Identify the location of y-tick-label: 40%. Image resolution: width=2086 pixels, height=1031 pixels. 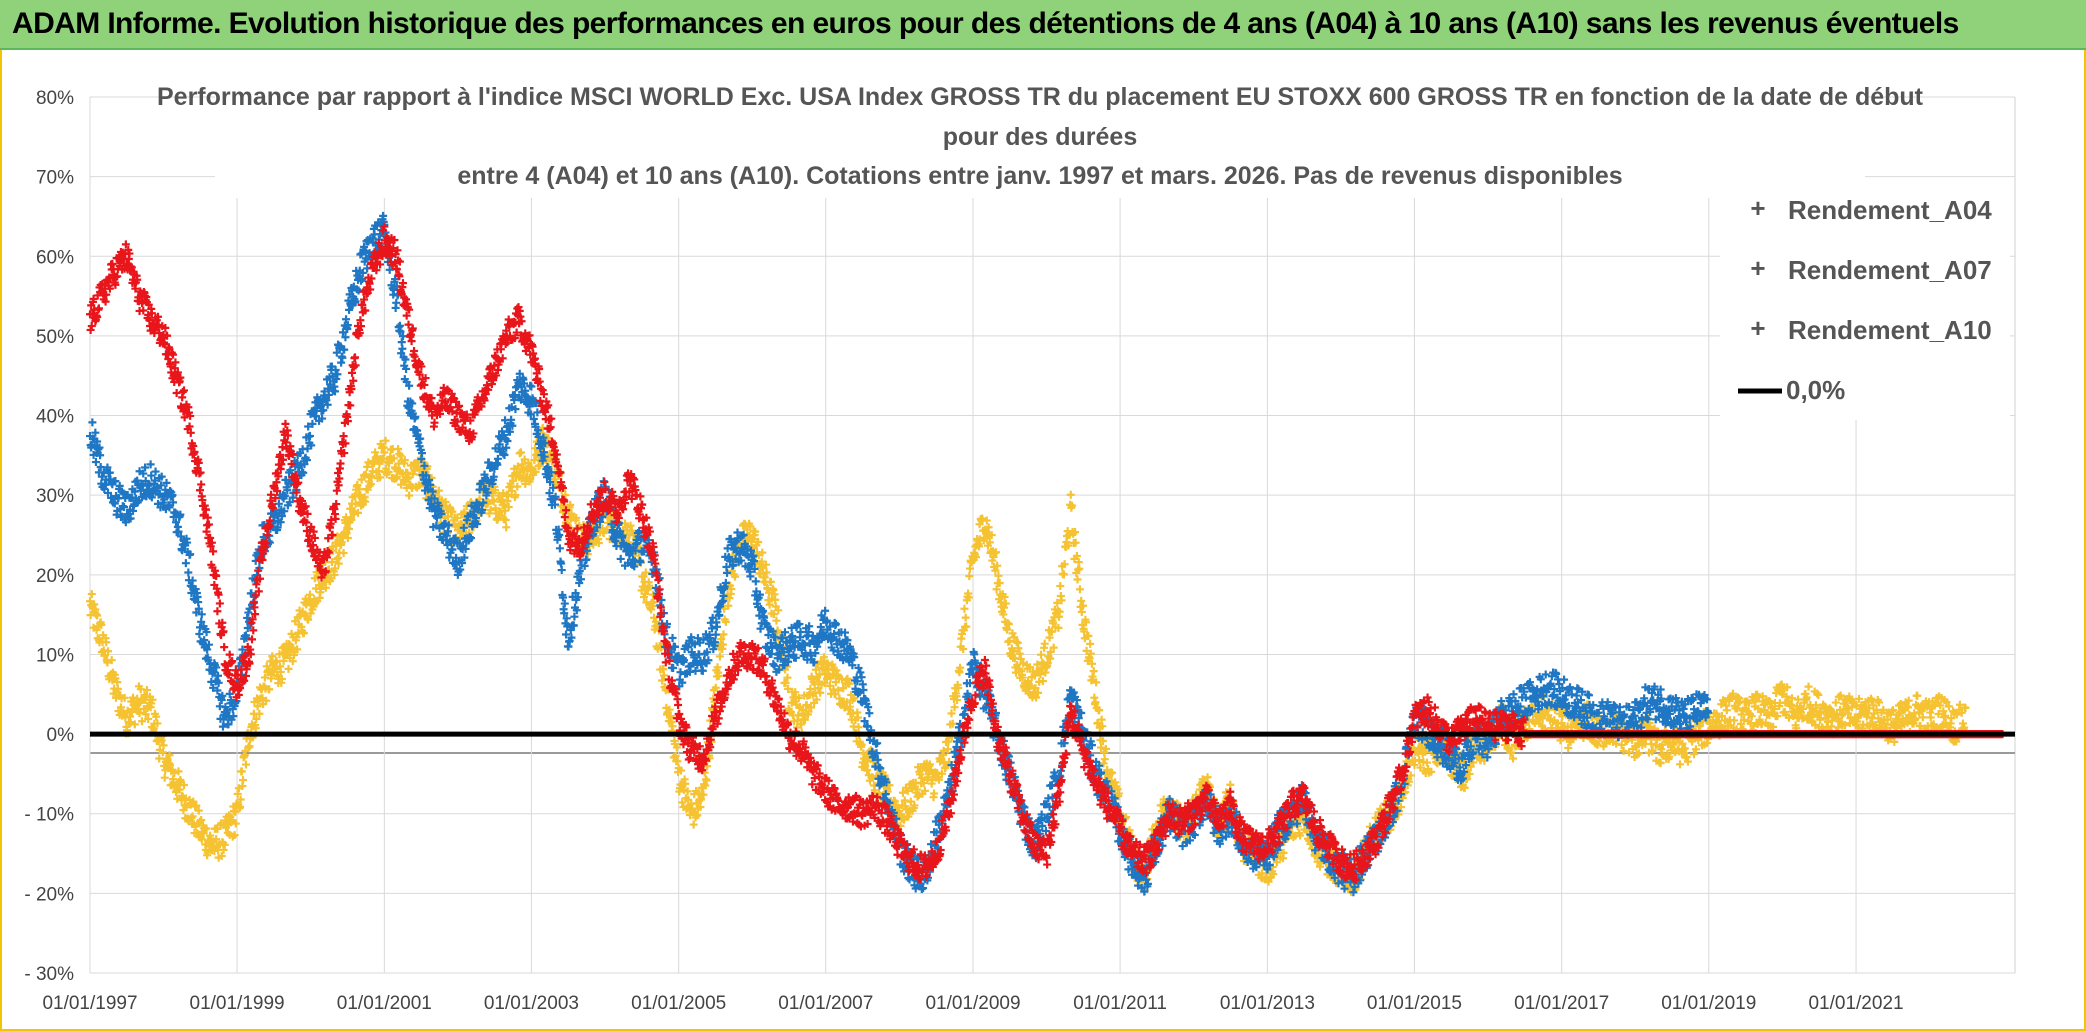
(55, 417).